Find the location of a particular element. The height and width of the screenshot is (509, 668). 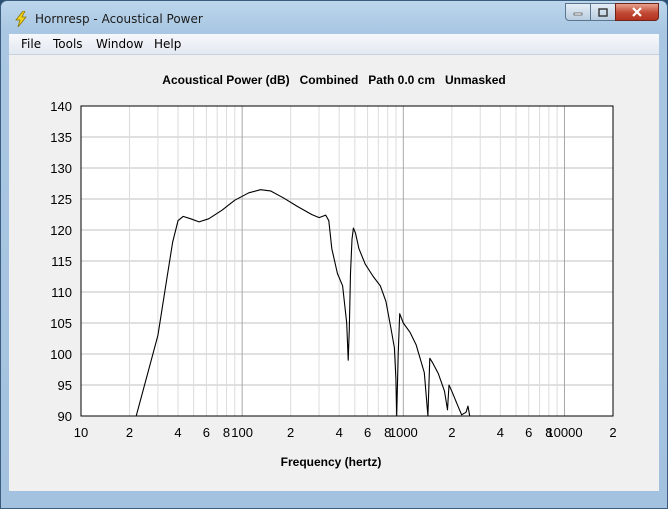

minimize-icon is located at coordinates (578, 14).